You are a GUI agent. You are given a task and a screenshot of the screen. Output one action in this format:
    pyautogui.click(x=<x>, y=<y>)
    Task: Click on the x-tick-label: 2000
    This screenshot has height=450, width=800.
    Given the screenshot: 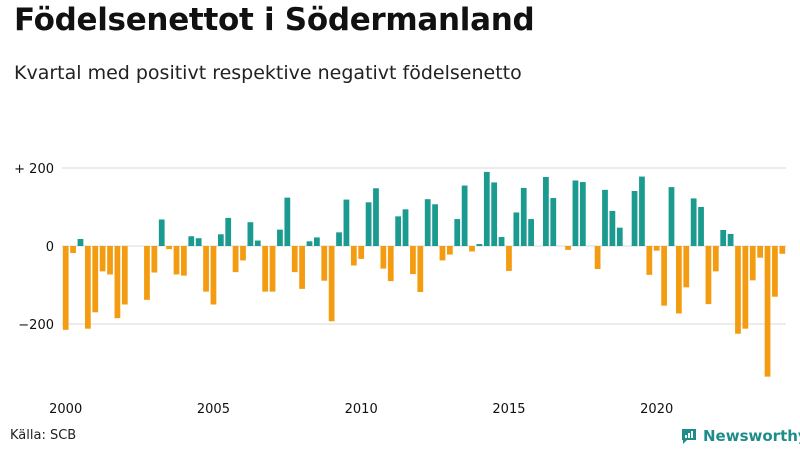 What is the action you would take?
    pyautogui.click(x=65, y=409)
    